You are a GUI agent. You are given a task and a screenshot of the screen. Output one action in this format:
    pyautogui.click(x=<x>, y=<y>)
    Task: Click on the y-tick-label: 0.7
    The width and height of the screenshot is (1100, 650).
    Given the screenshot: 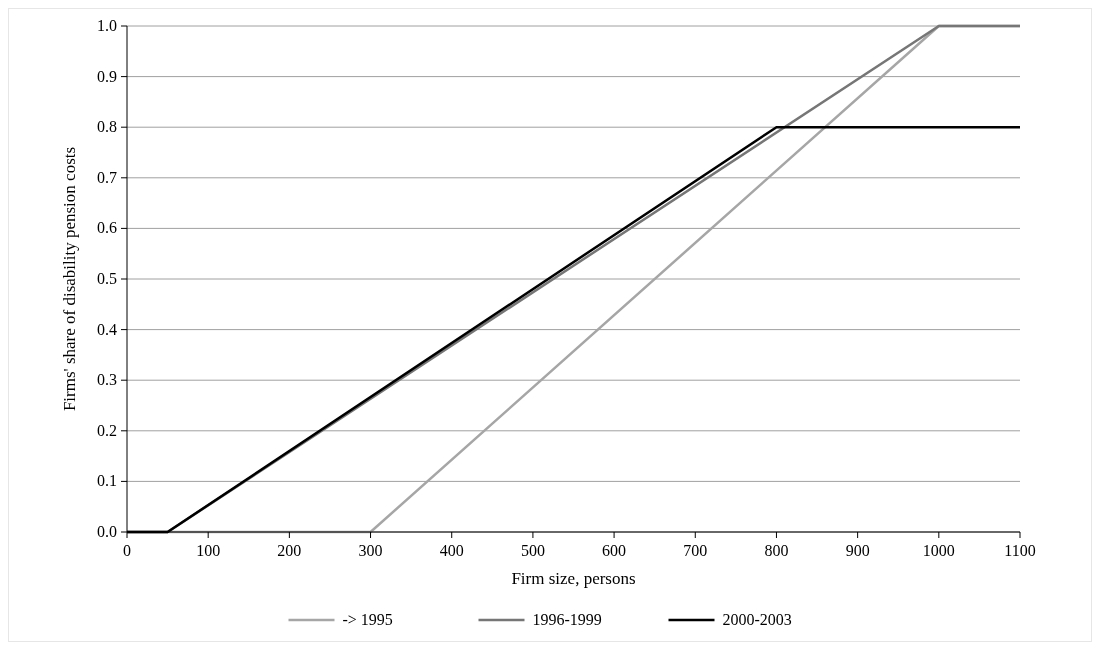 What is the action you would take?
    pyautogui.click(x=107, y=177)
    